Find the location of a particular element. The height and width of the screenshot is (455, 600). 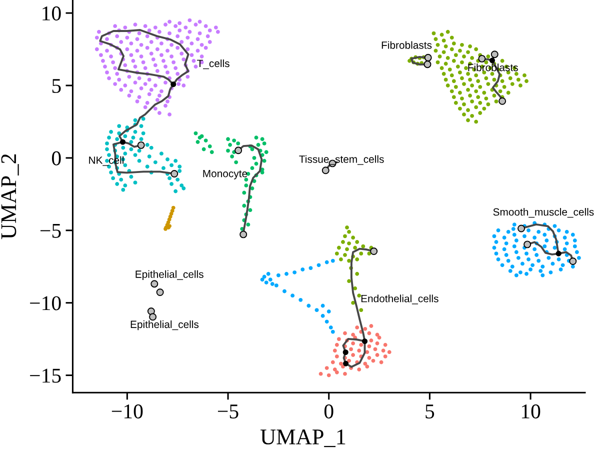

annotation: Smooth_muscle_cells is located at coordinates (543, 213).